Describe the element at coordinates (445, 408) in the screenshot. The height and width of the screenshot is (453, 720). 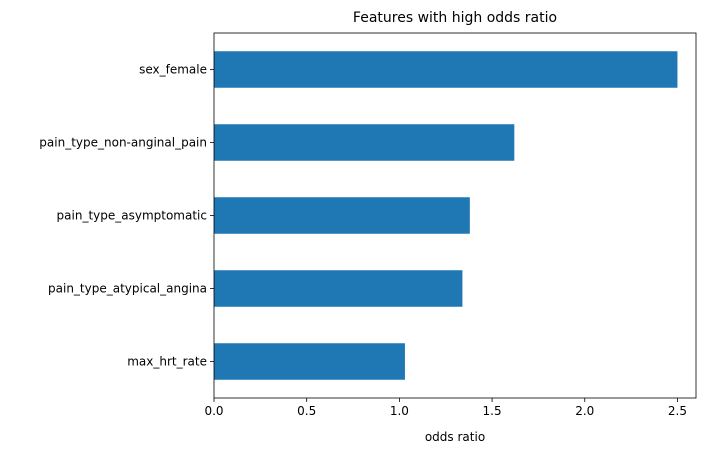
I see `x-axis-ticks: 0.0 0.5 1.0 1.5 2.0 2.5` at that location.